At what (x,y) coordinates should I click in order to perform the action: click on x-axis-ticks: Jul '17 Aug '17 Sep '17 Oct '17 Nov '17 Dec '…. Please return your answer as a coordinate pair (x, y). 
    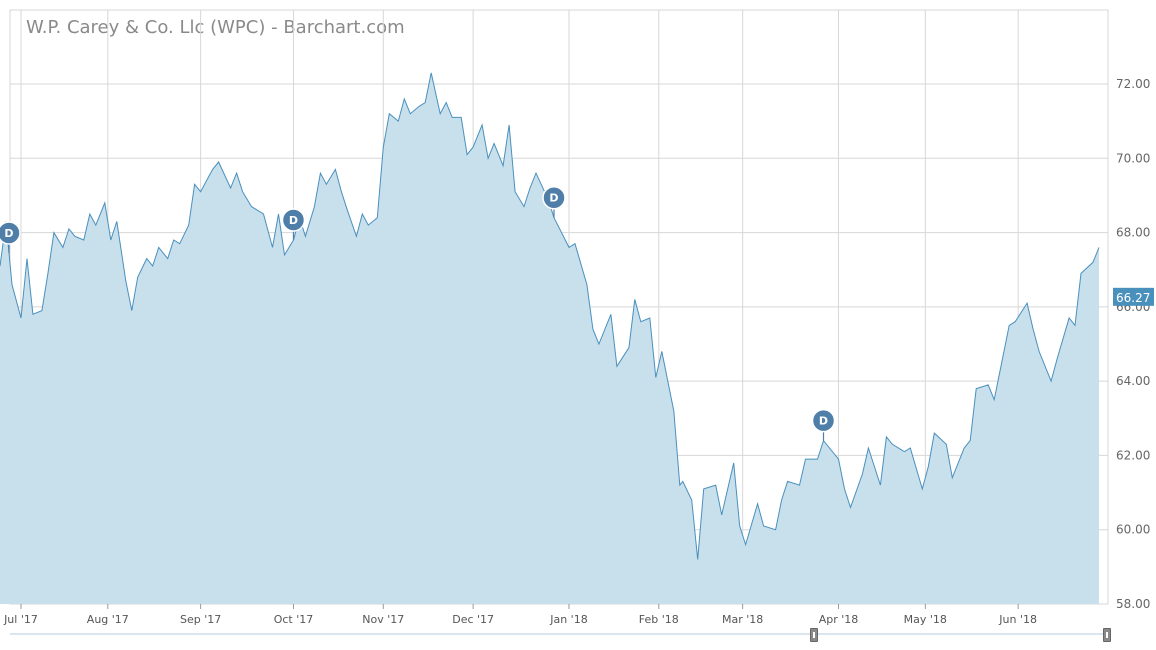
    Looking at the image, I should click on (520, 615).